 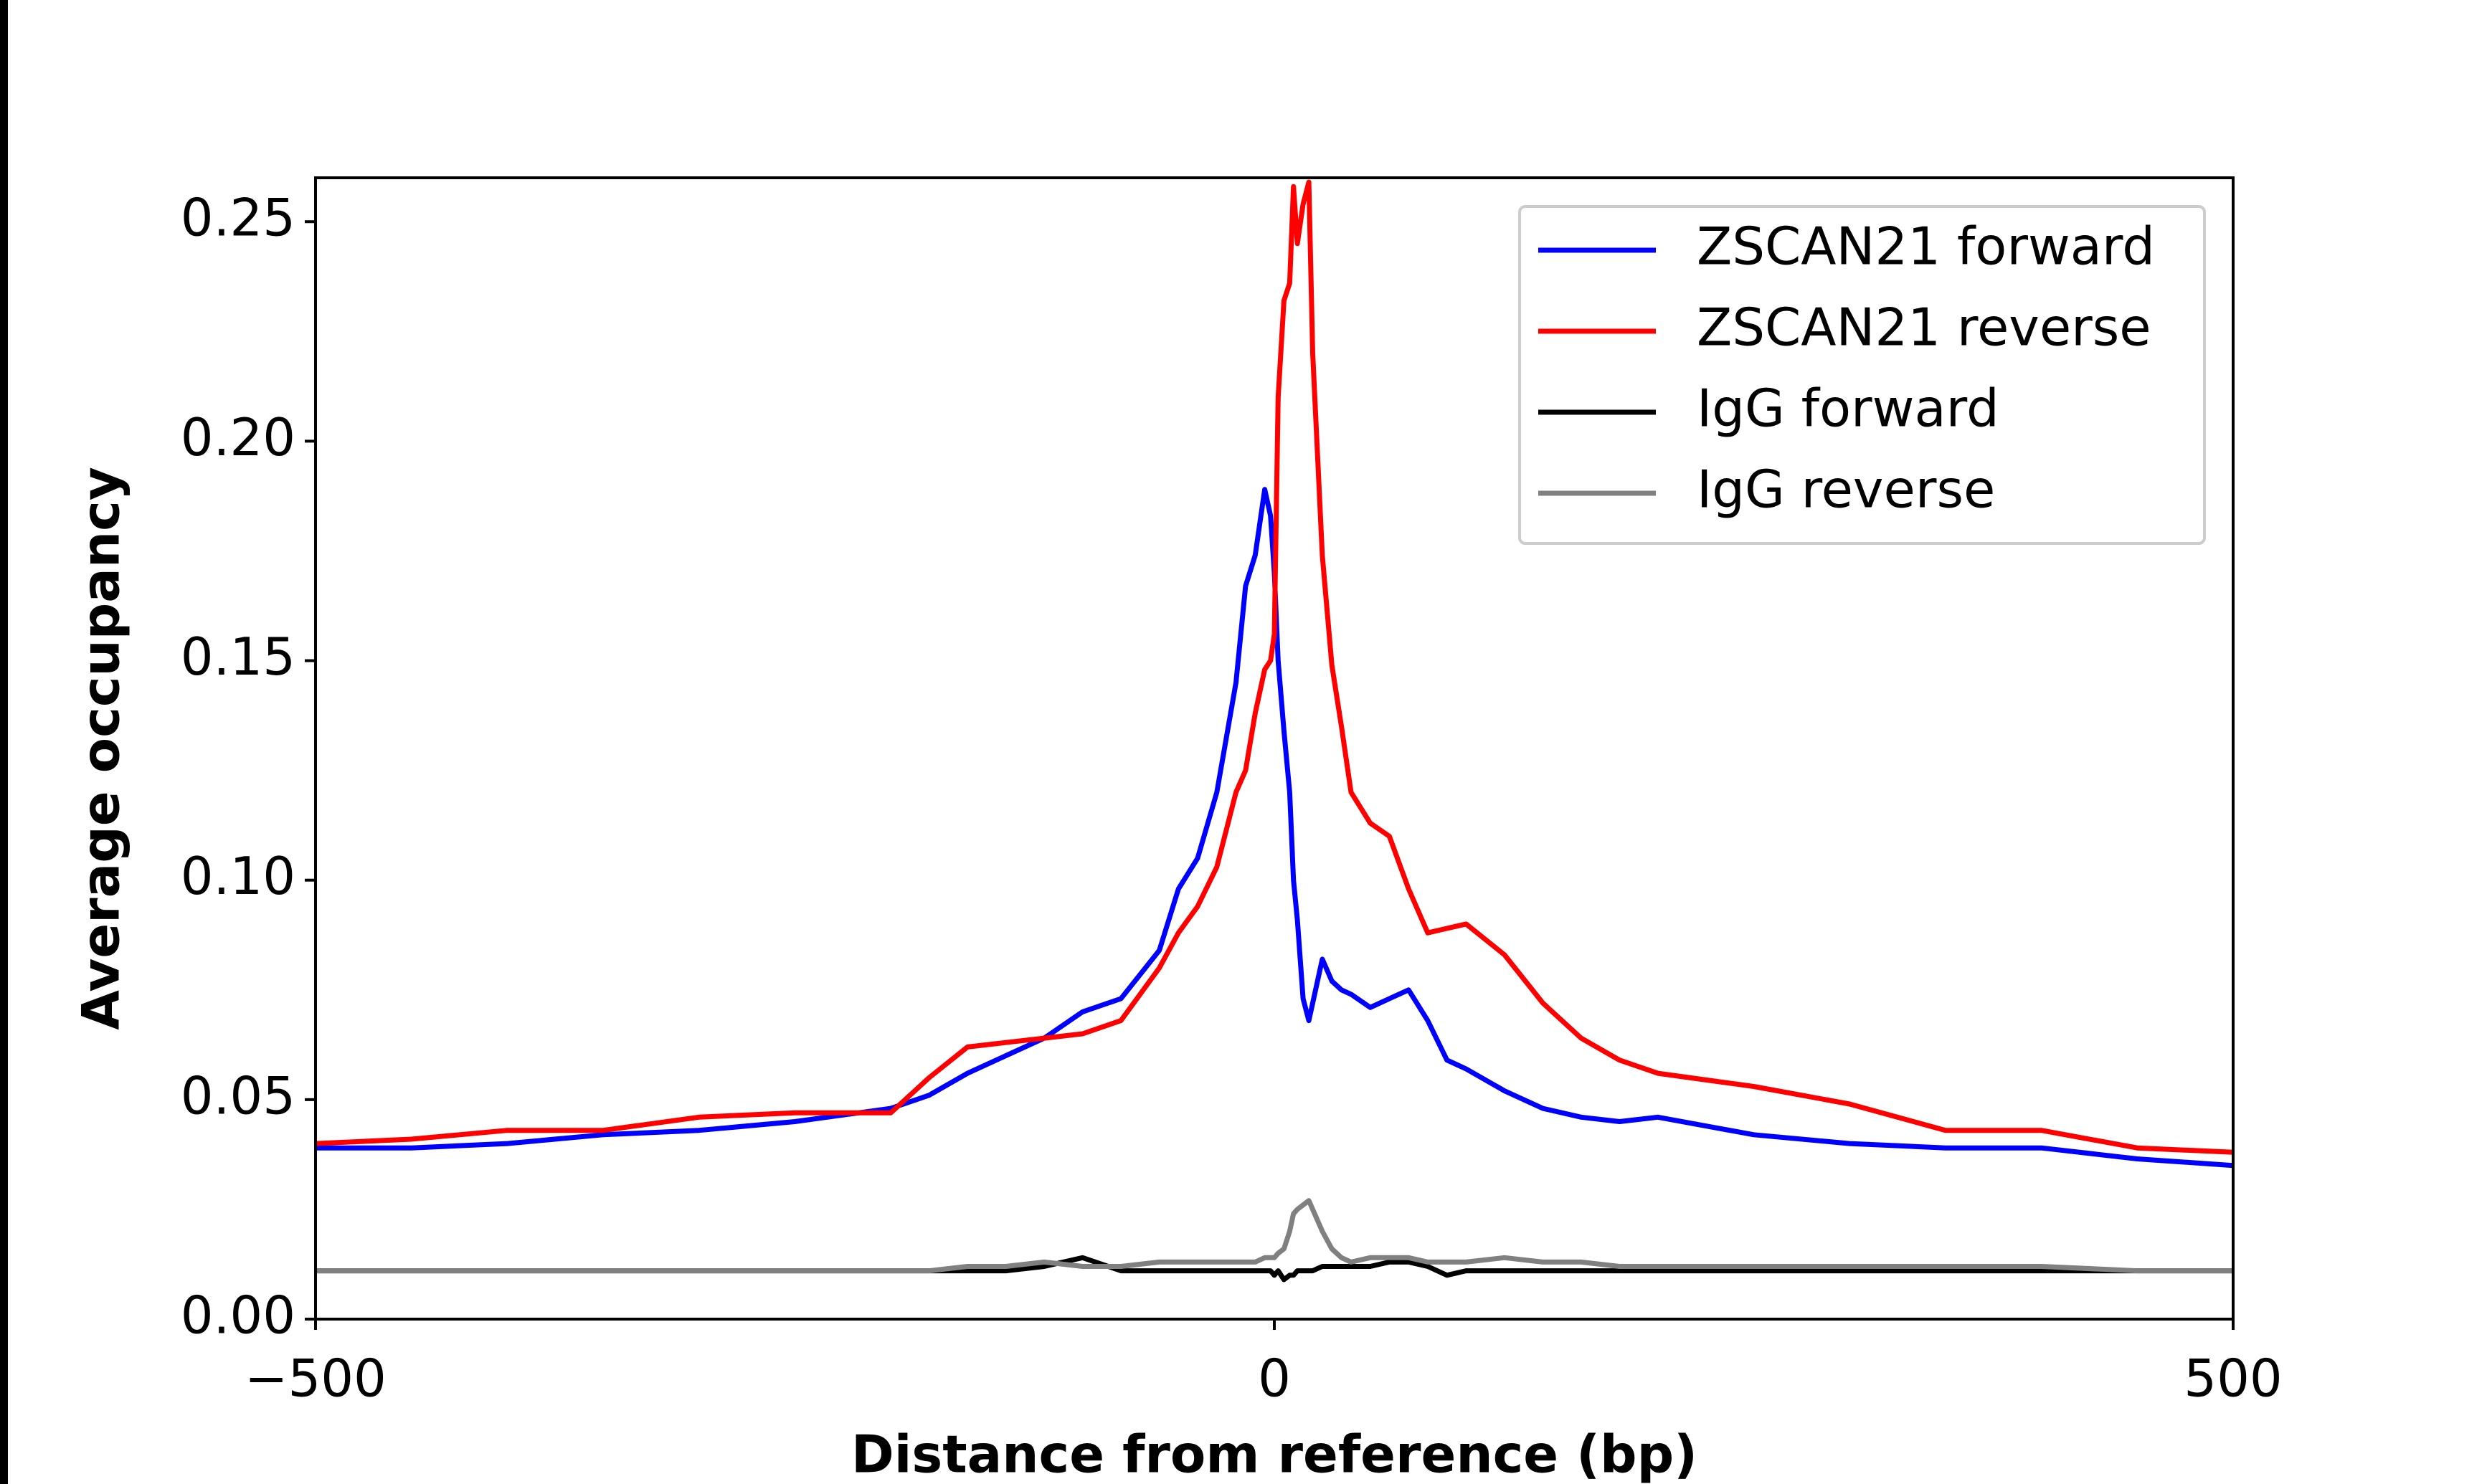 What do you see at coordinates (238, 437) in the screenshot?
I see `y-tick-label: 0.20` at bounding box center [238, 437].